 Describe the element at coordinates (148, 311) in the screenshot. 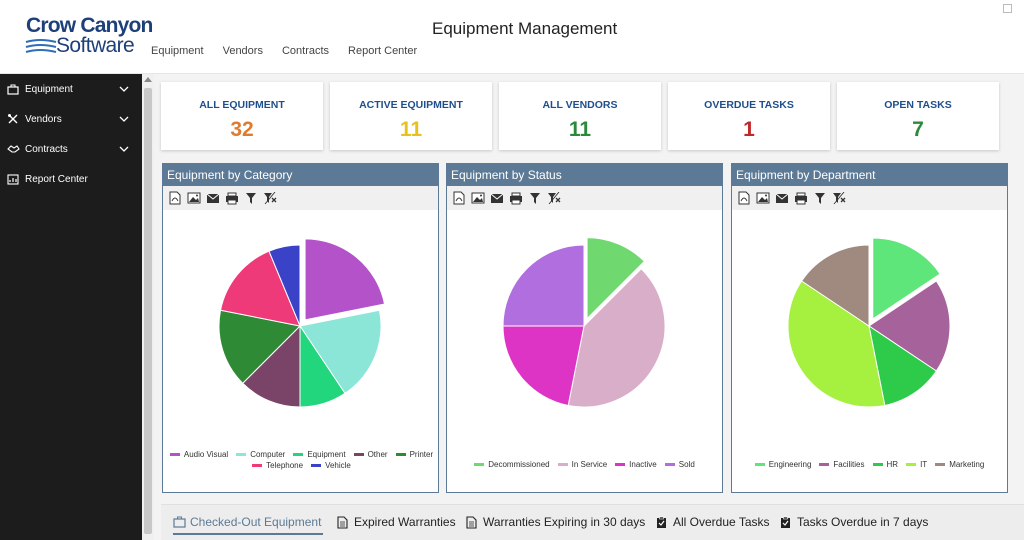

I see `scroll-thumb` at that location.